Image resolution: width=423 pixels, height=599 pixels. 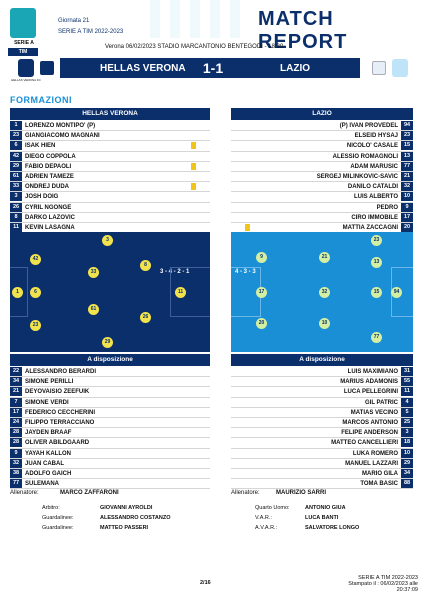 I want to click on player-name: SIMONE VERDI, so click(x=47, y=402).